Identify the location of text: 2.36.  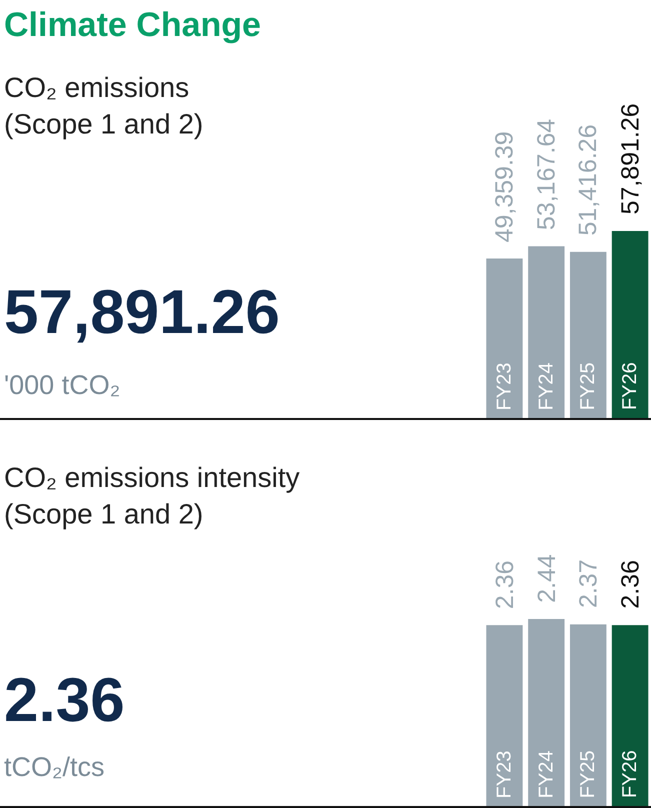
(64, 700).